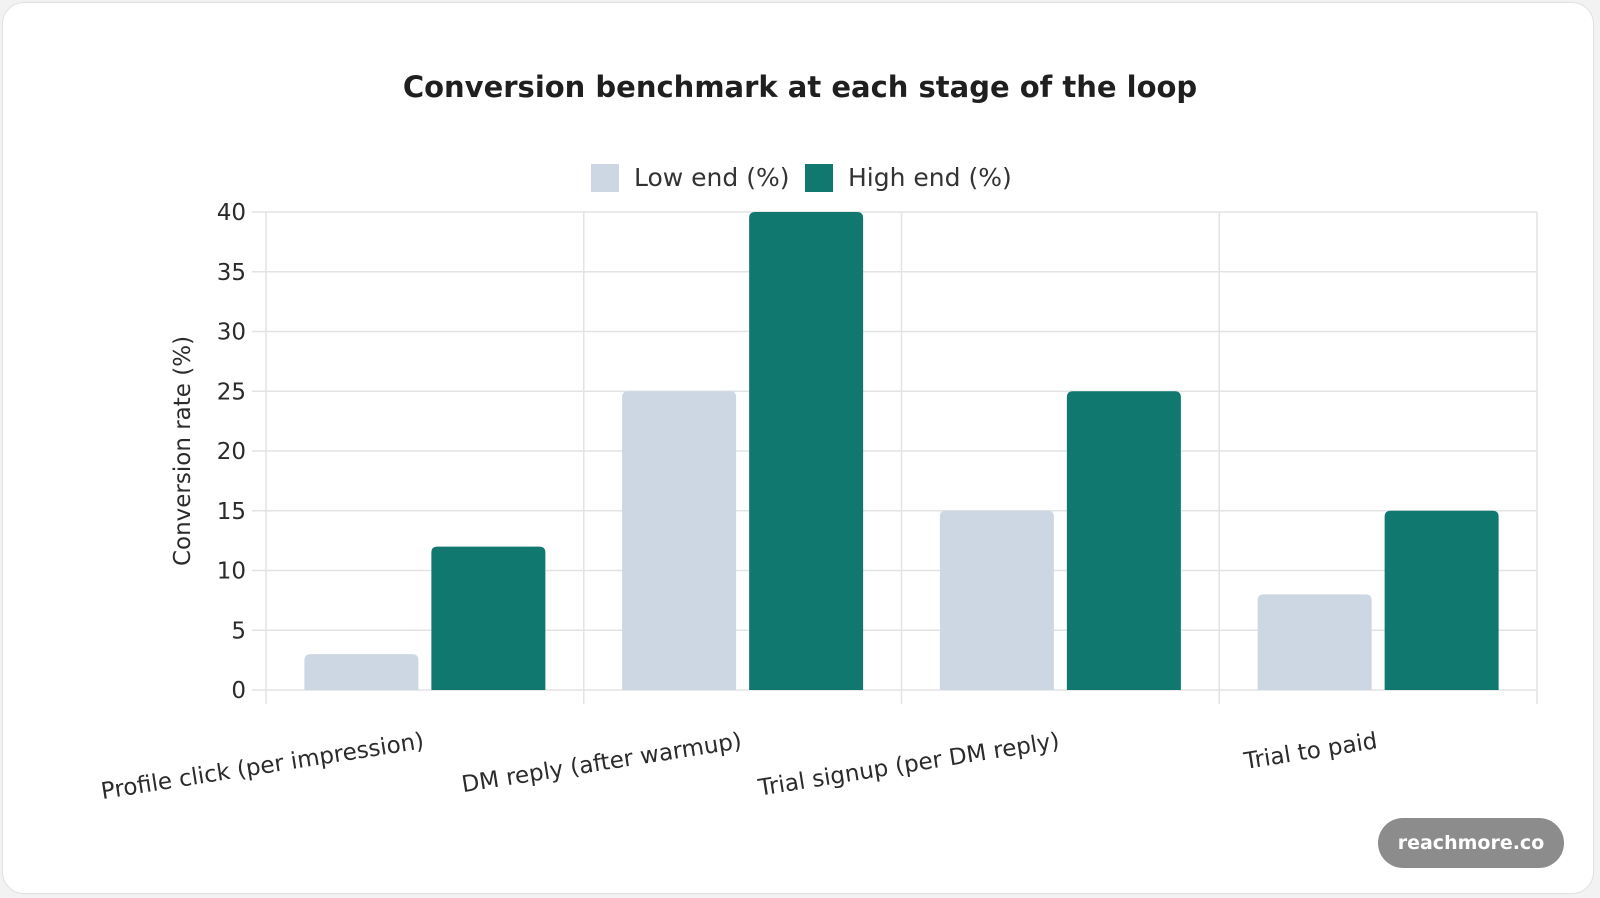 Image resolution: width=1600 pixels, height=898 pixels. I want to click on y-tick-label-7: 35, so click(231, 273).